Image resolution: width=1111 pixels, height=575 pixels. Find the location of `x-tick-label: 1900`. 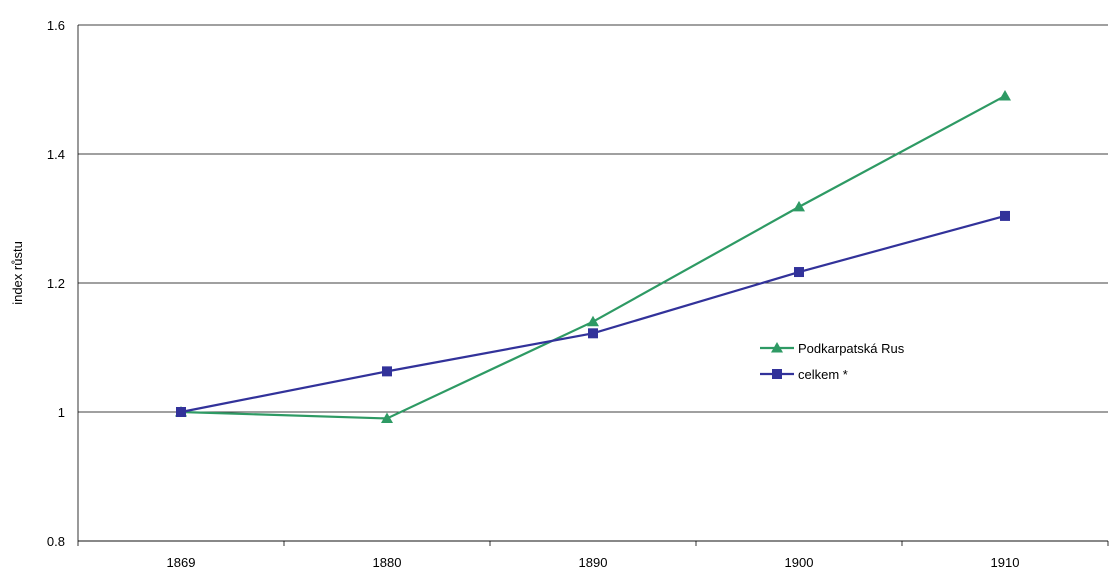

x-tick-label: 1900 is located at coordinates (799, 562).